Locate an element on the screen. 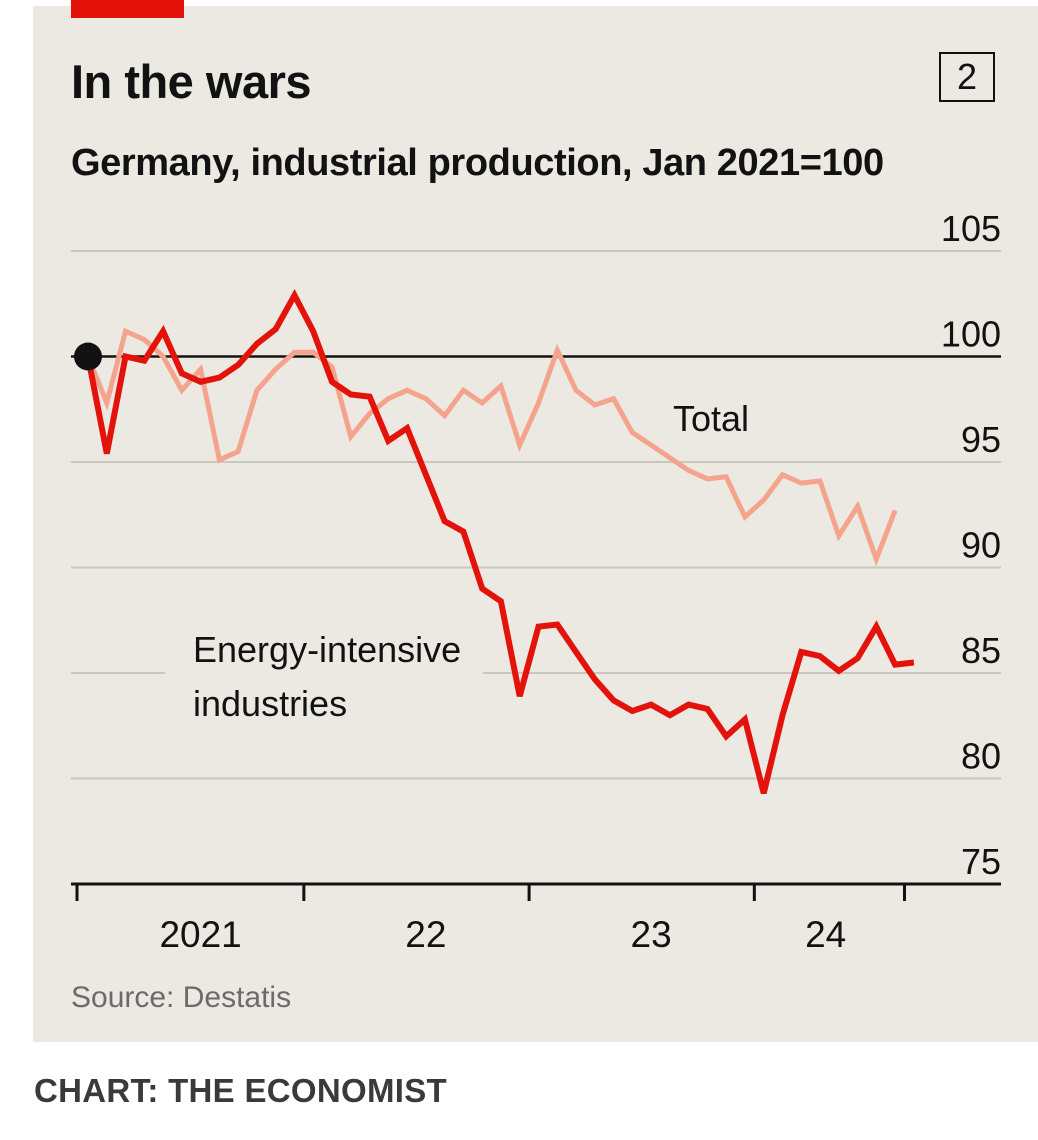 This screenshot has height=1140, width=1038. y-tick-label-75: 75 is located at coordinates (981, 861).